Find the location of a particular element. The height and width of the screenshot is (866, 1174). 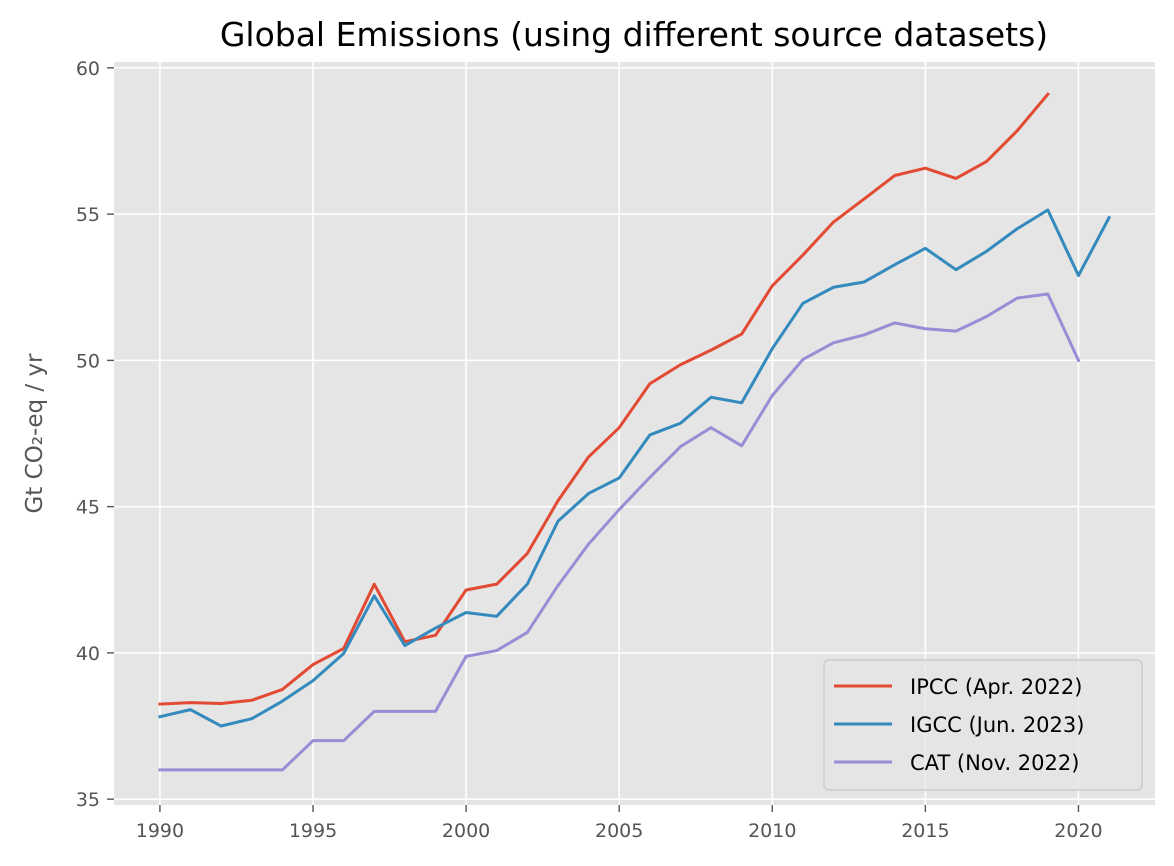

x-tick-label: 2005 is located at coordinates (619, 831).